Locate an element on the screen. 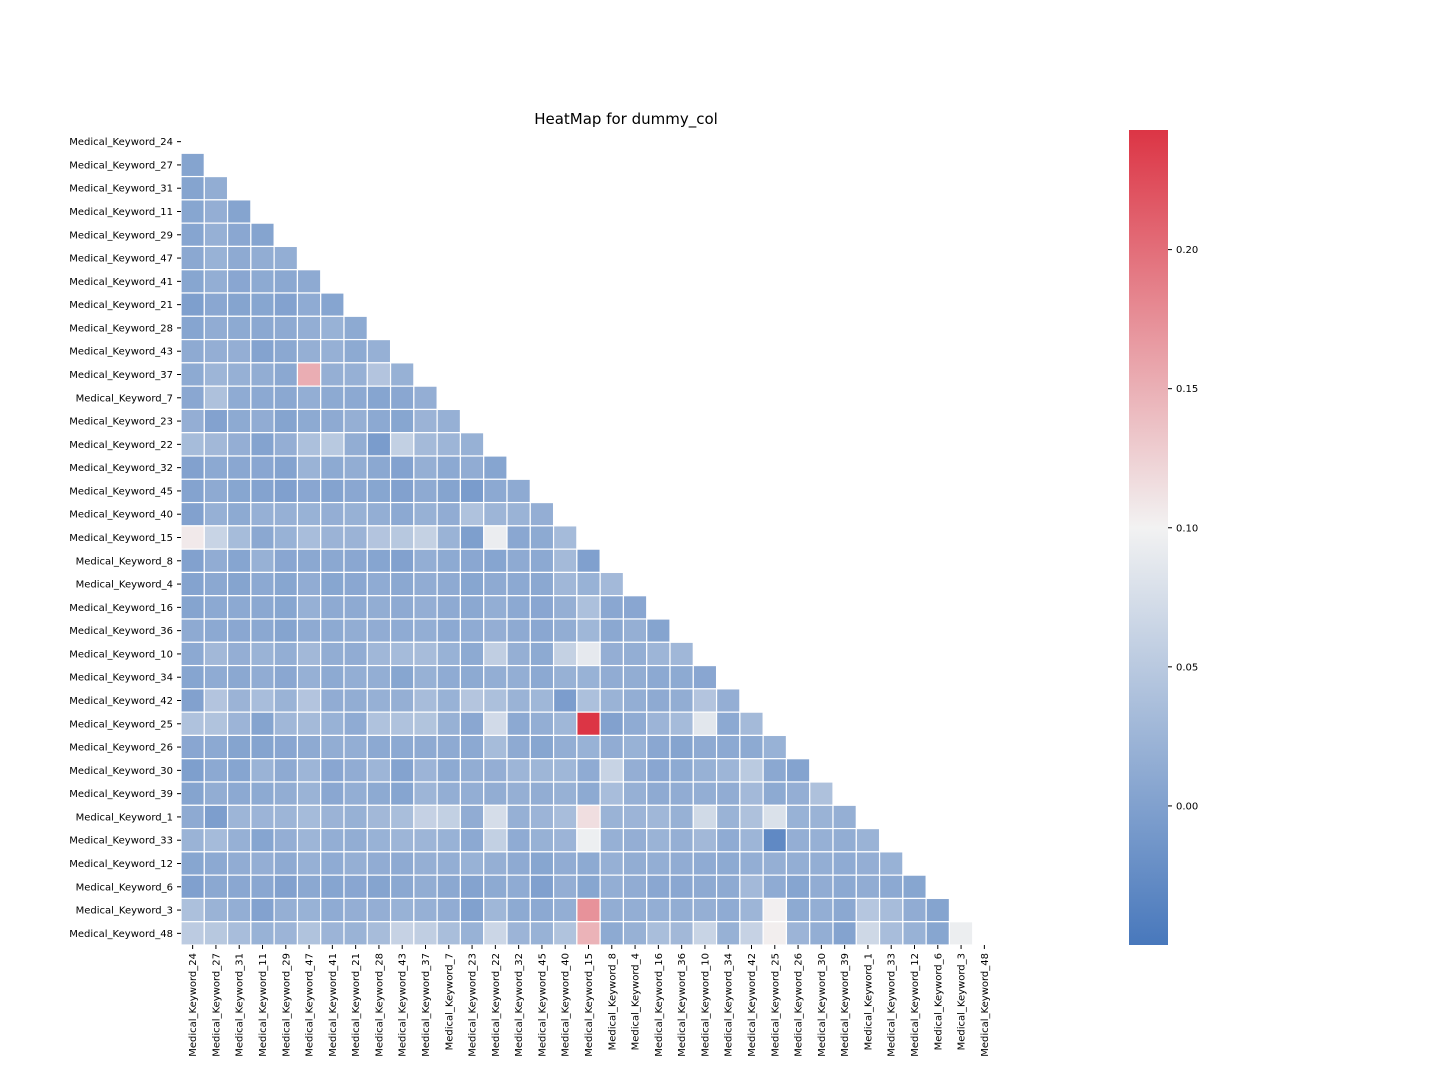 This screenshot has height=1084, width=1440. y-tick-label: Medical_Keyword_33 is located at coordinates (121, 841).